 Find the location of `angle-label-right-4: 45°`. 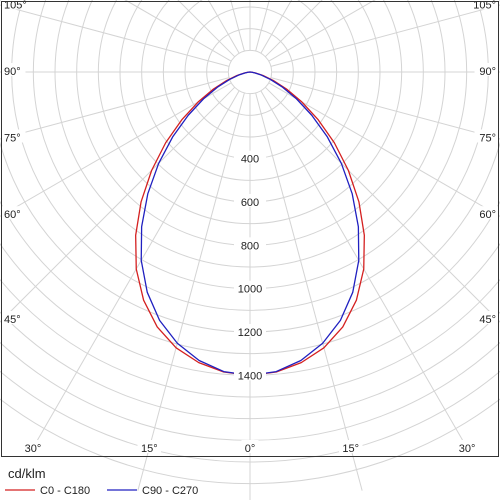

angle-label-right-4: 45° is located at coordinates (487, 320).